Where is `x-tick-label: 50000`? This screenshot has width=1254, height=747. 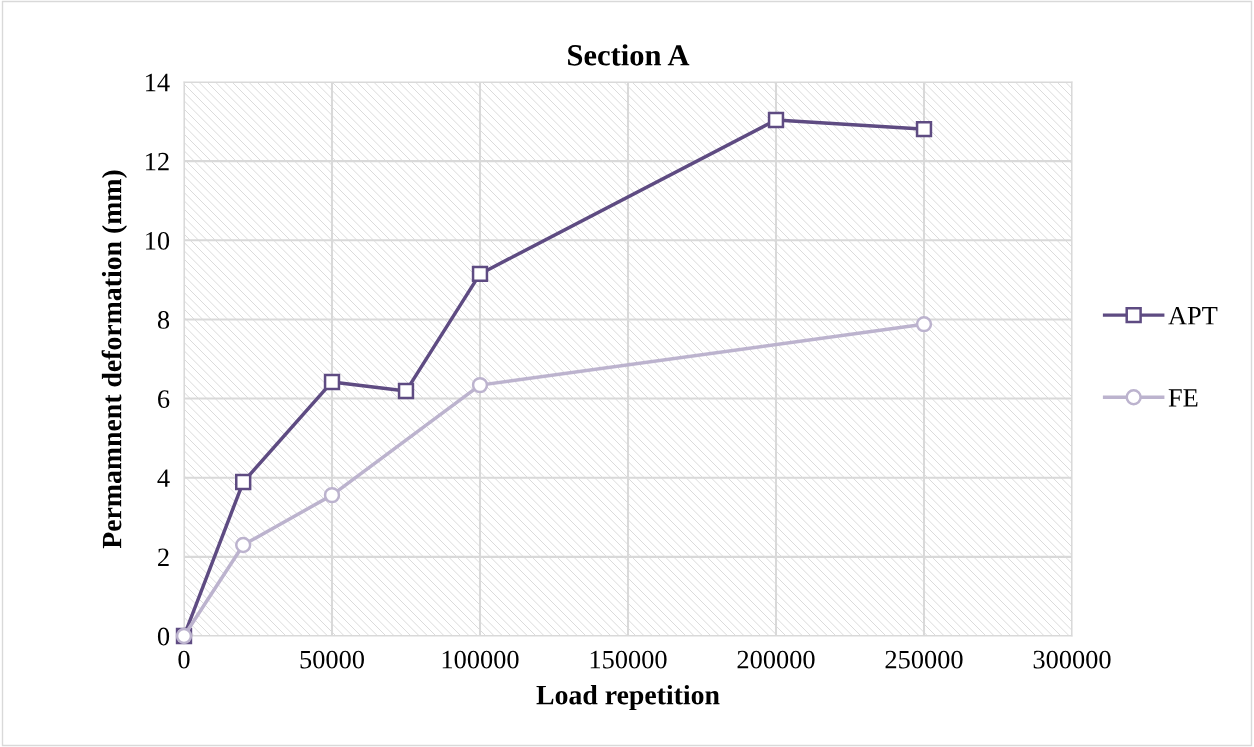 x-tick-label: 50000 is located at coordinates (332, 659).